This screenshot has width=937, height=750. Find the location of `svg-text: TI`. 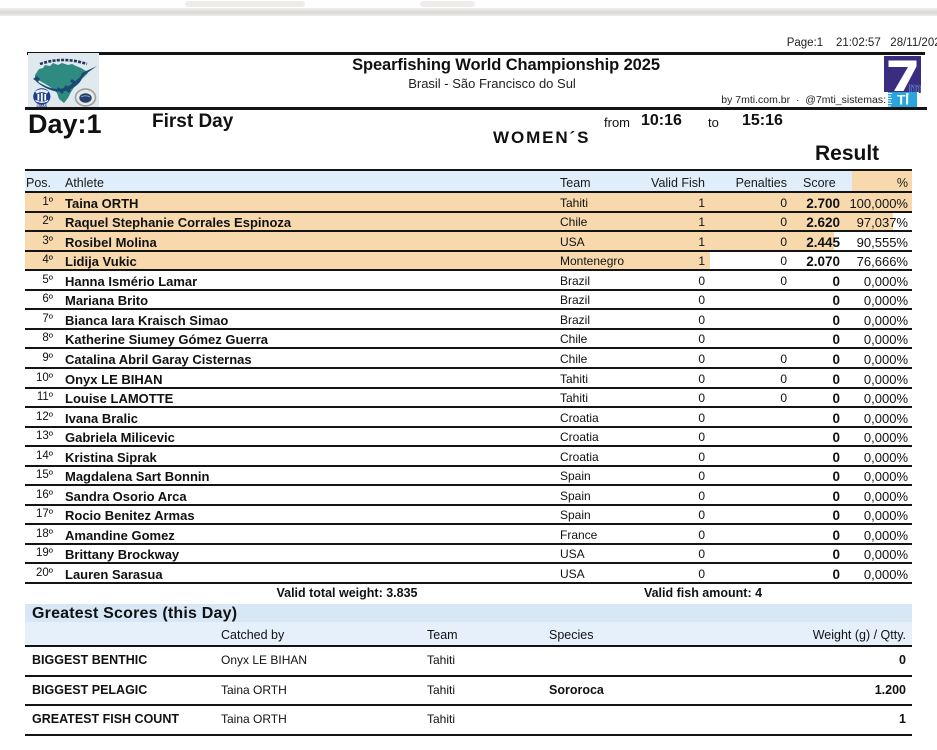

svg-text: TI is located at coordinates (903, 100).